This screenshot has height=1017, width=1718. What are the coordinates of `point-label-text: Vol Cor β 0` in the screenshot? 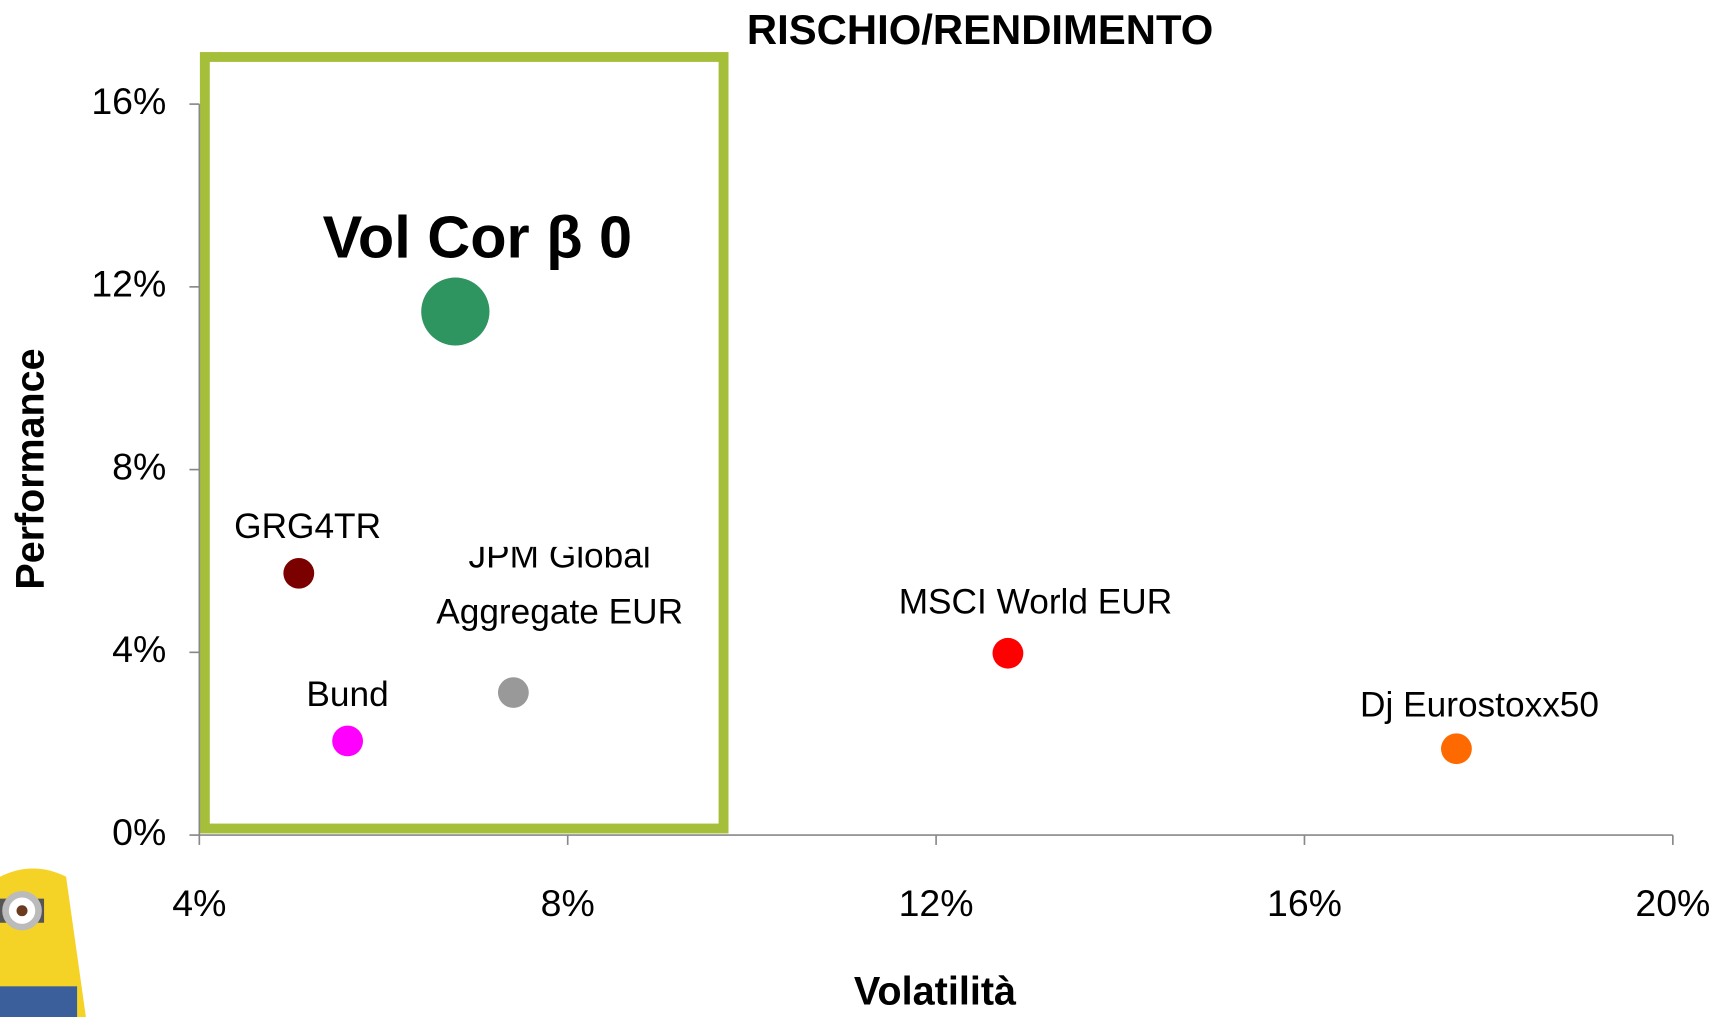 It's located at (477, 237).